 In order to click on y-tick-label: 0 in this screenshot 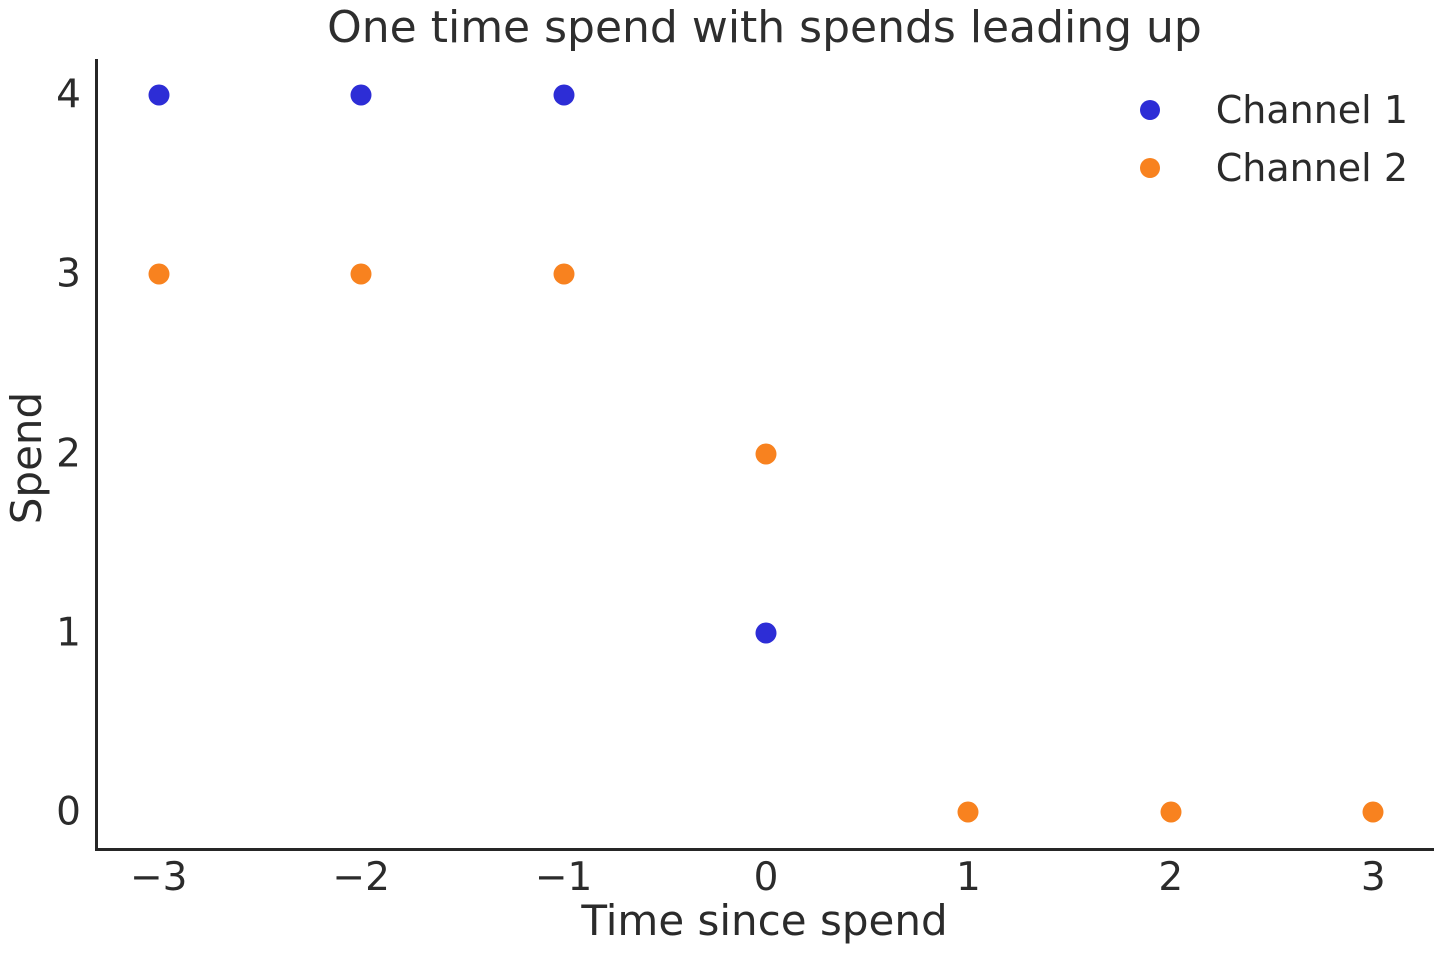, I will do `click(68, 812)`.